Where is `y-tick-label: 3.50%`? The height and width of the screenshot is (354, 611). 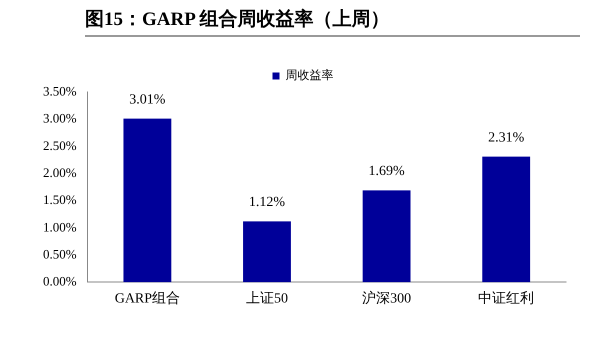 y-tick-label: 3.50% is located at coordinates (59, 90).